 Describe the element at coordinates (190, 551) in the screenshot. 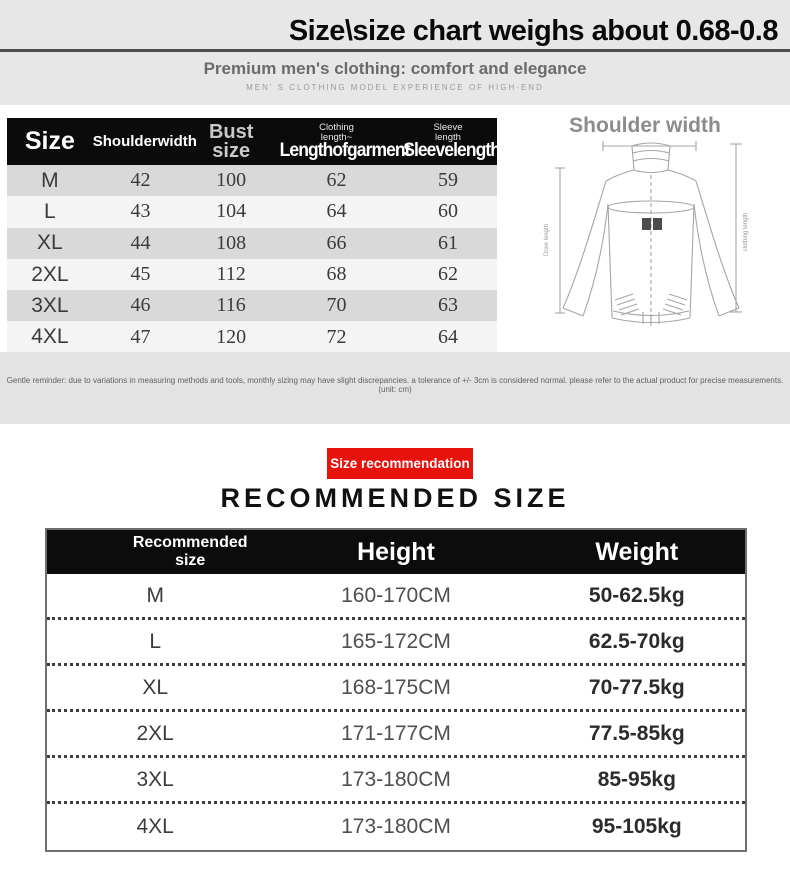

I see `column-header-recommended-size: Recommended size` at that location.